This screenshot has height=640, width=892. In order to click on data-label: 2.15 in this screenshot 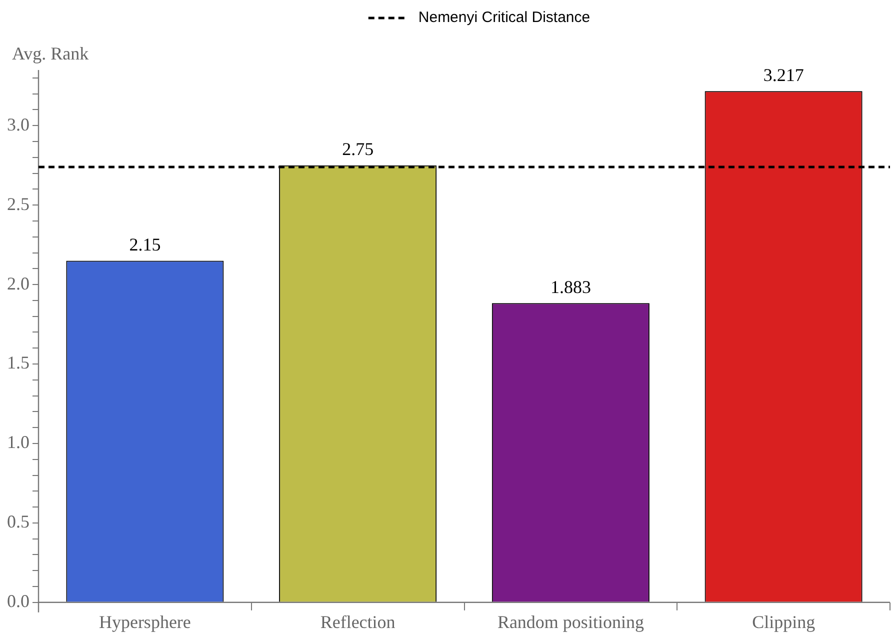, I will do `click(145, 244)`.